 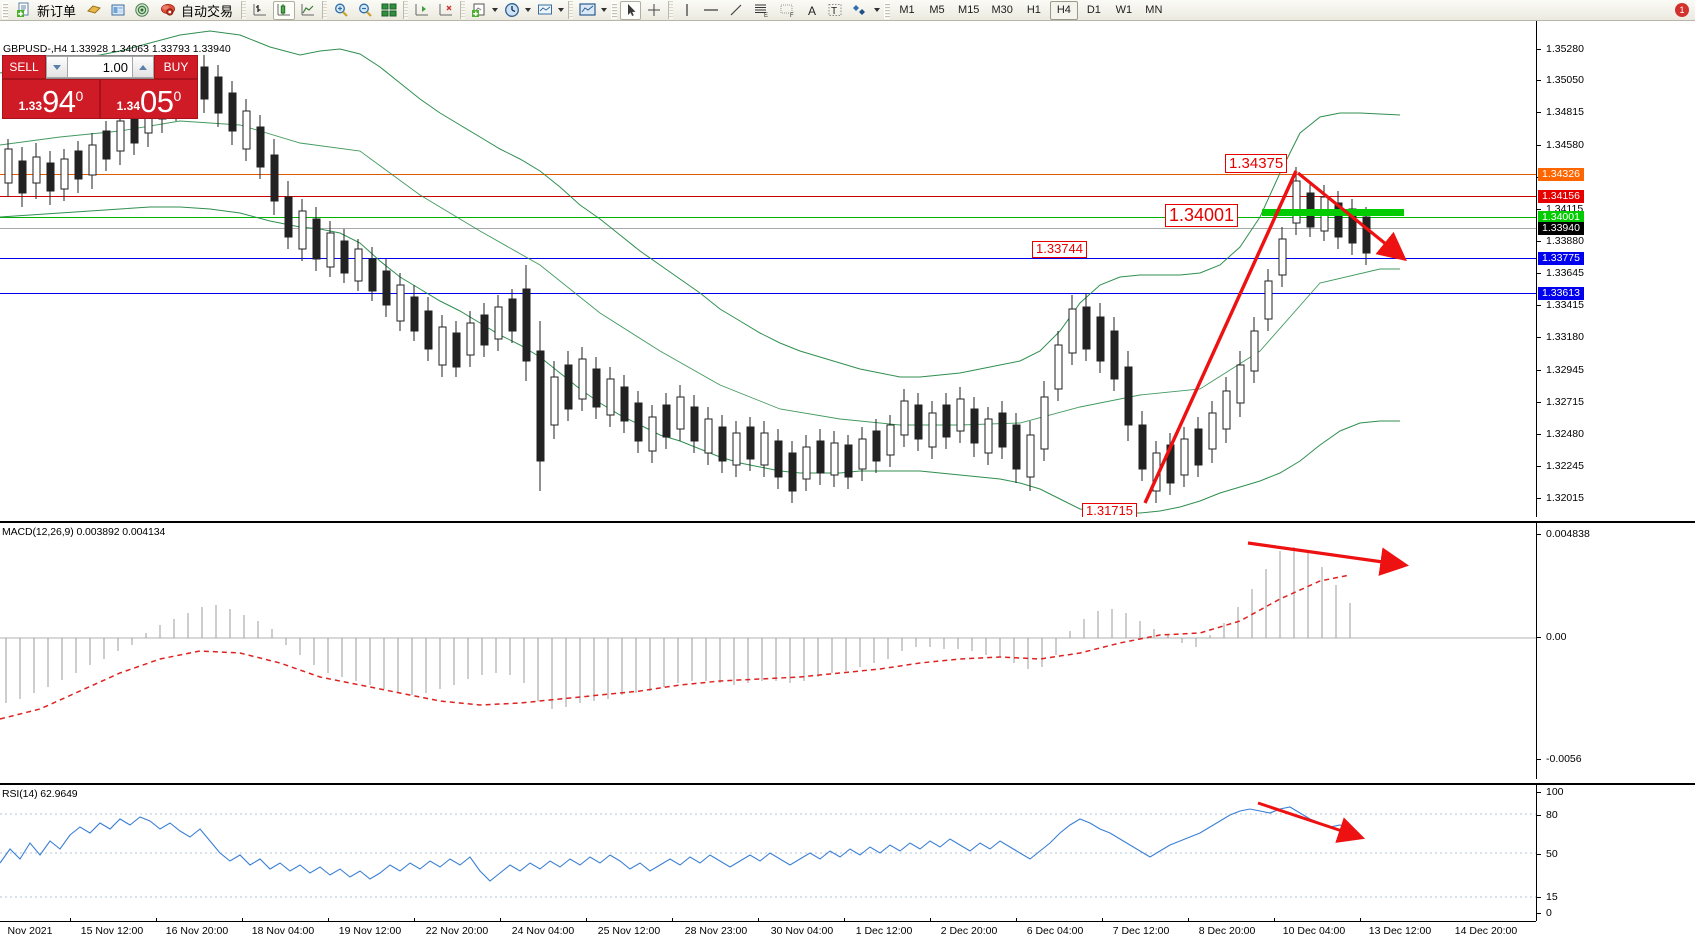 What do you see at coordinates (1560, 241) in the screenshot?
I see `price-tick: 1.33880` at bounding box center [1560, 241].